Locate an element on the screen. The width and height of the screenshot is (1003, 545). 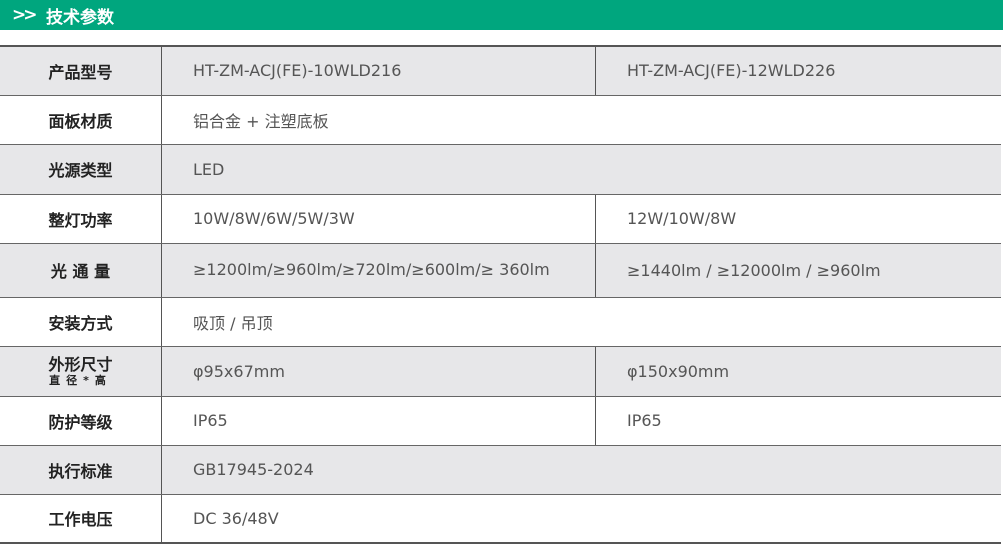
table-row: 工作电压 DC 36/48V is located at coordinates (500, 519).